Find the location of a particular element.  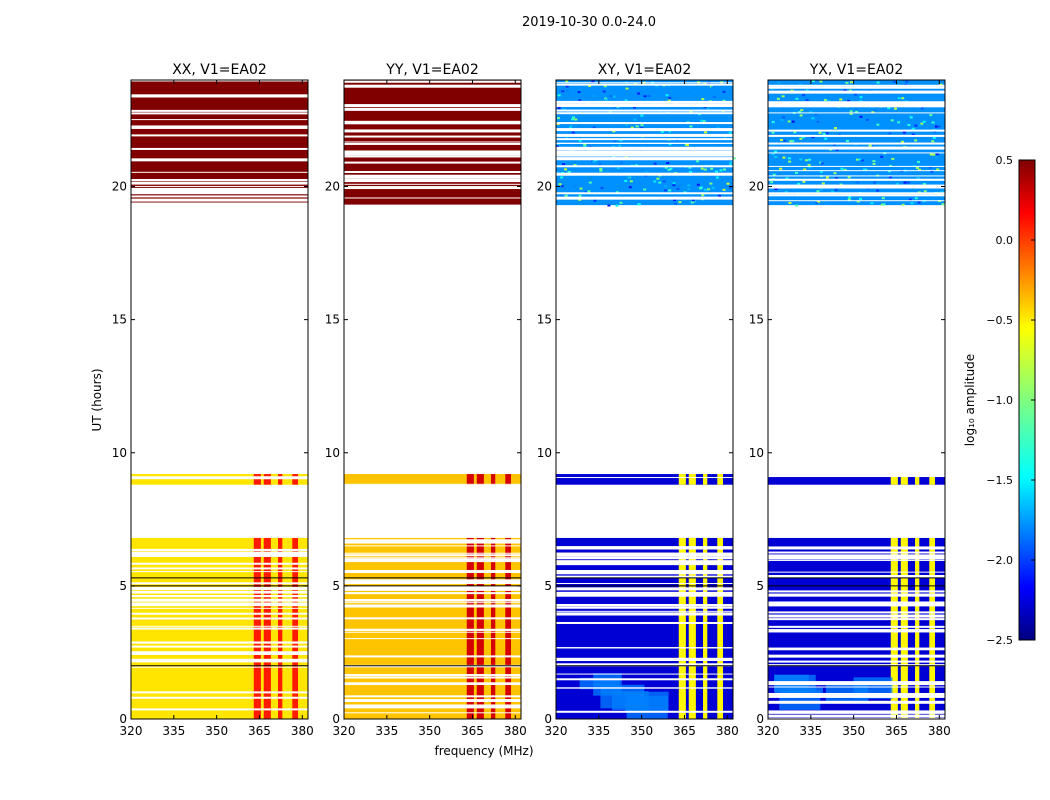

heatmap-patch is located at coordinates (805, 692).